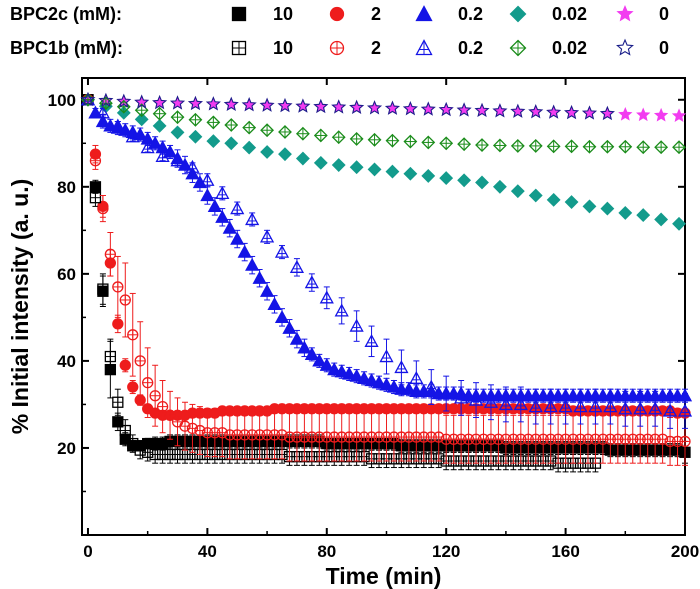  What do you see at coordinates (262, 14) in the screenshot?
I see `legend-item: 10` at bounding box center [262, 14].